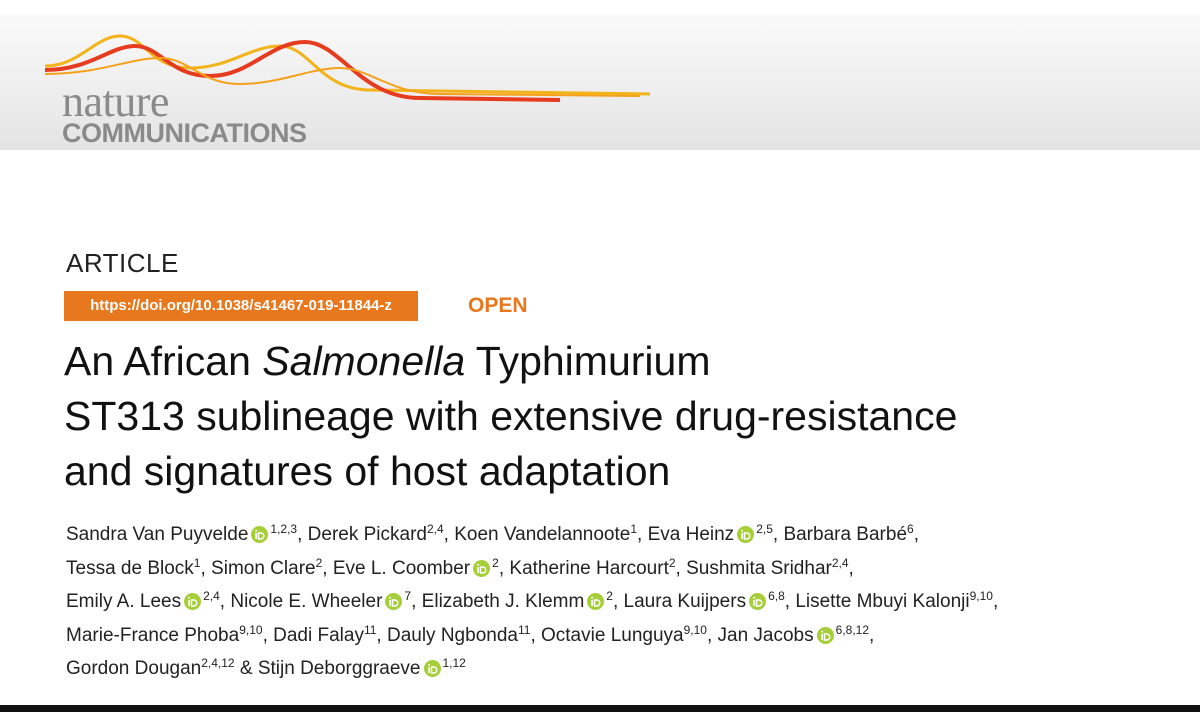 This screenshot has width=1200, height=712. Describe the element at coordinates (284, 529) in the screenshot. I see `affiliation: 1,2,3` at that location.